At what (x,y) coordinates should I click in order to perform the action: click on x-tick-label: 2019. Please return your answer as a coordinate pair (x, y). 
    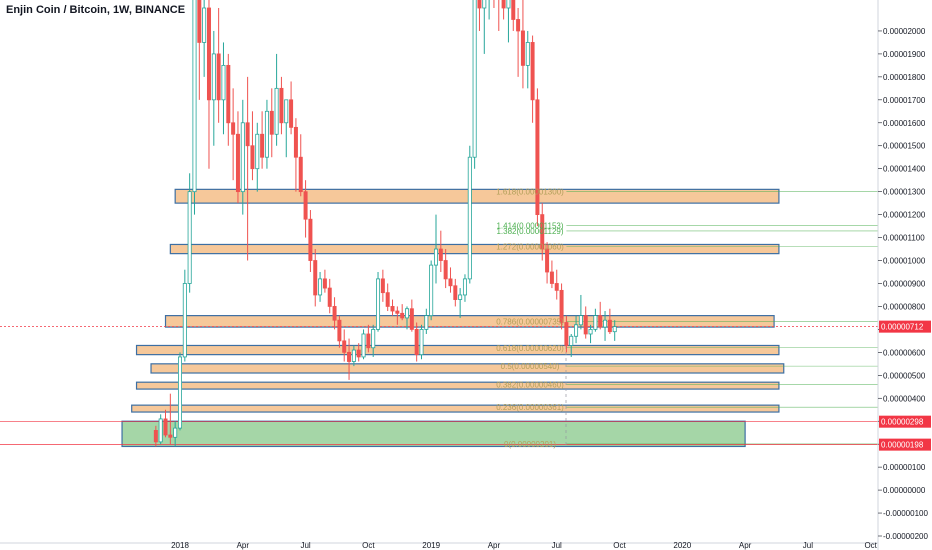
    Looking at the image, I should click on (431, 545).